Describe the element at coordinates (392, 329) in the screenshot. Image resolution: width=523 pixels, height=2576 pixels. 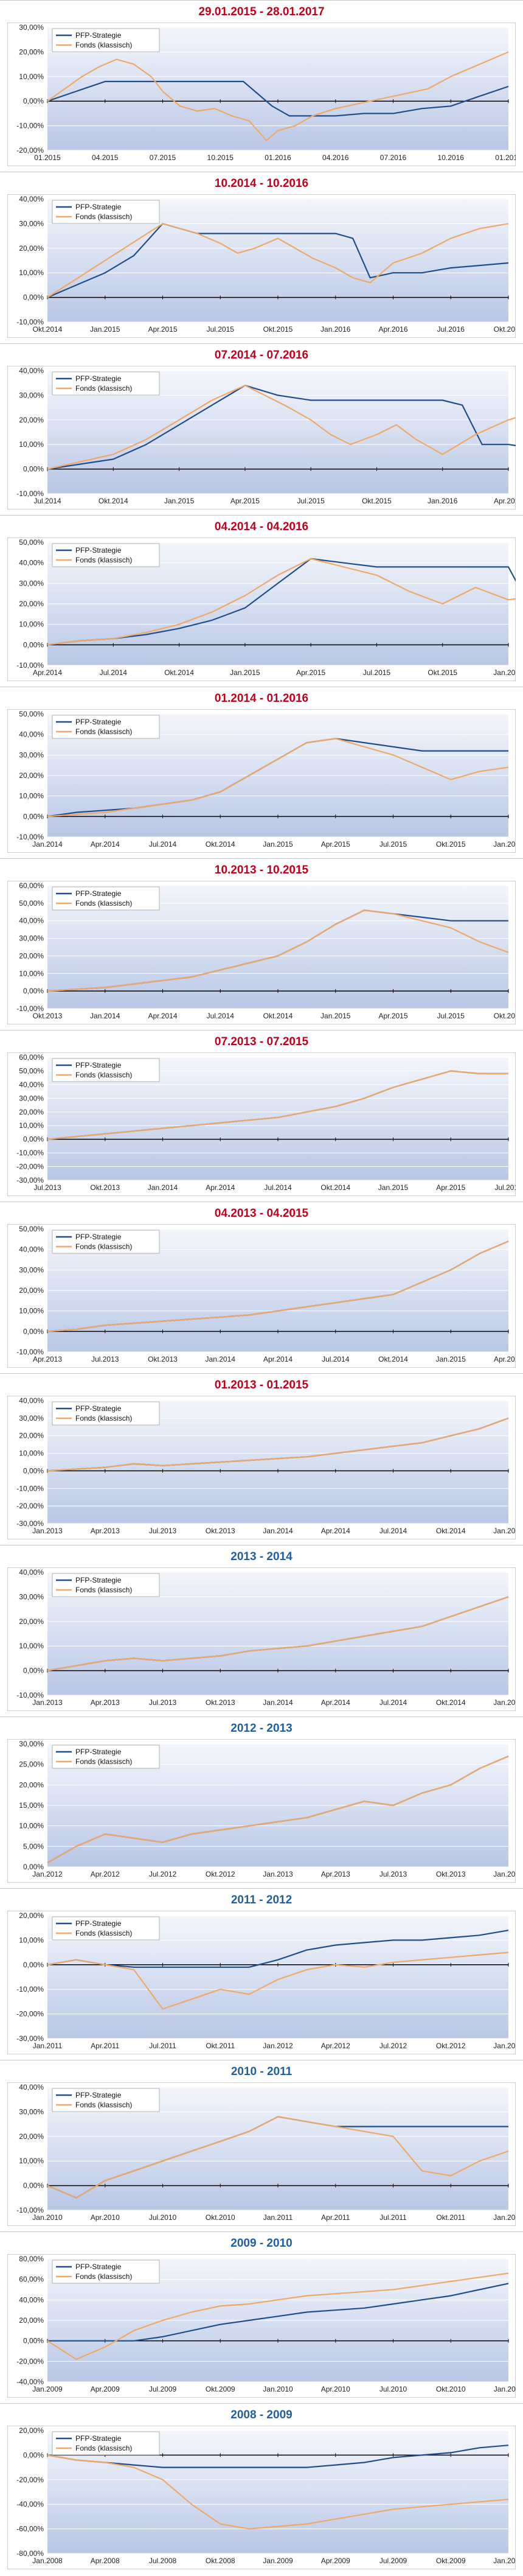
I see `x-tick-label: Apr.2016` at that location.